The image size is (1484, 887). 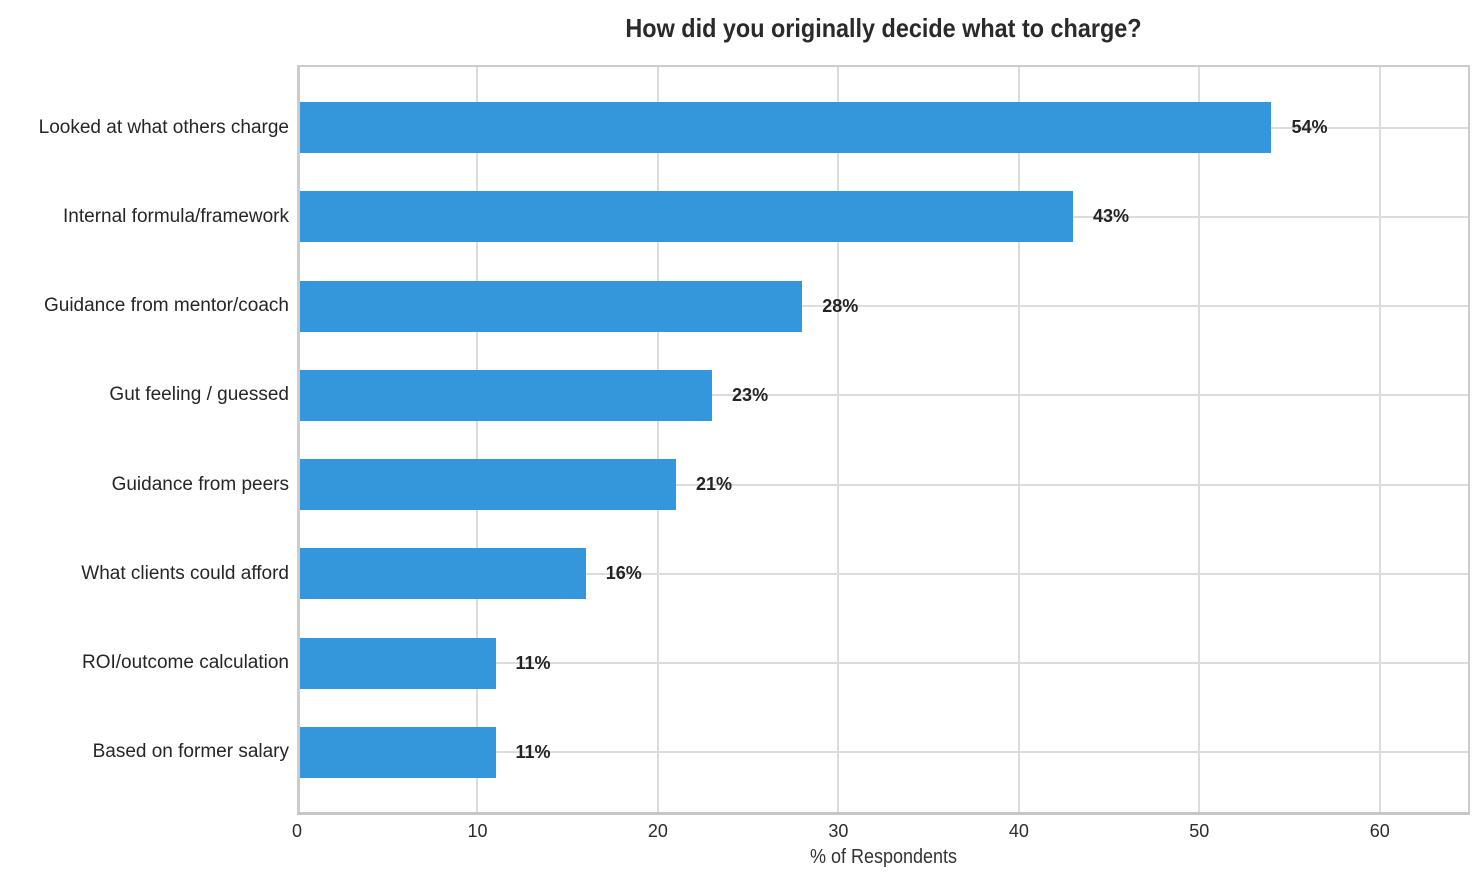 I want to click on bar-value-label: 54%, so click(x=1309, y=127).